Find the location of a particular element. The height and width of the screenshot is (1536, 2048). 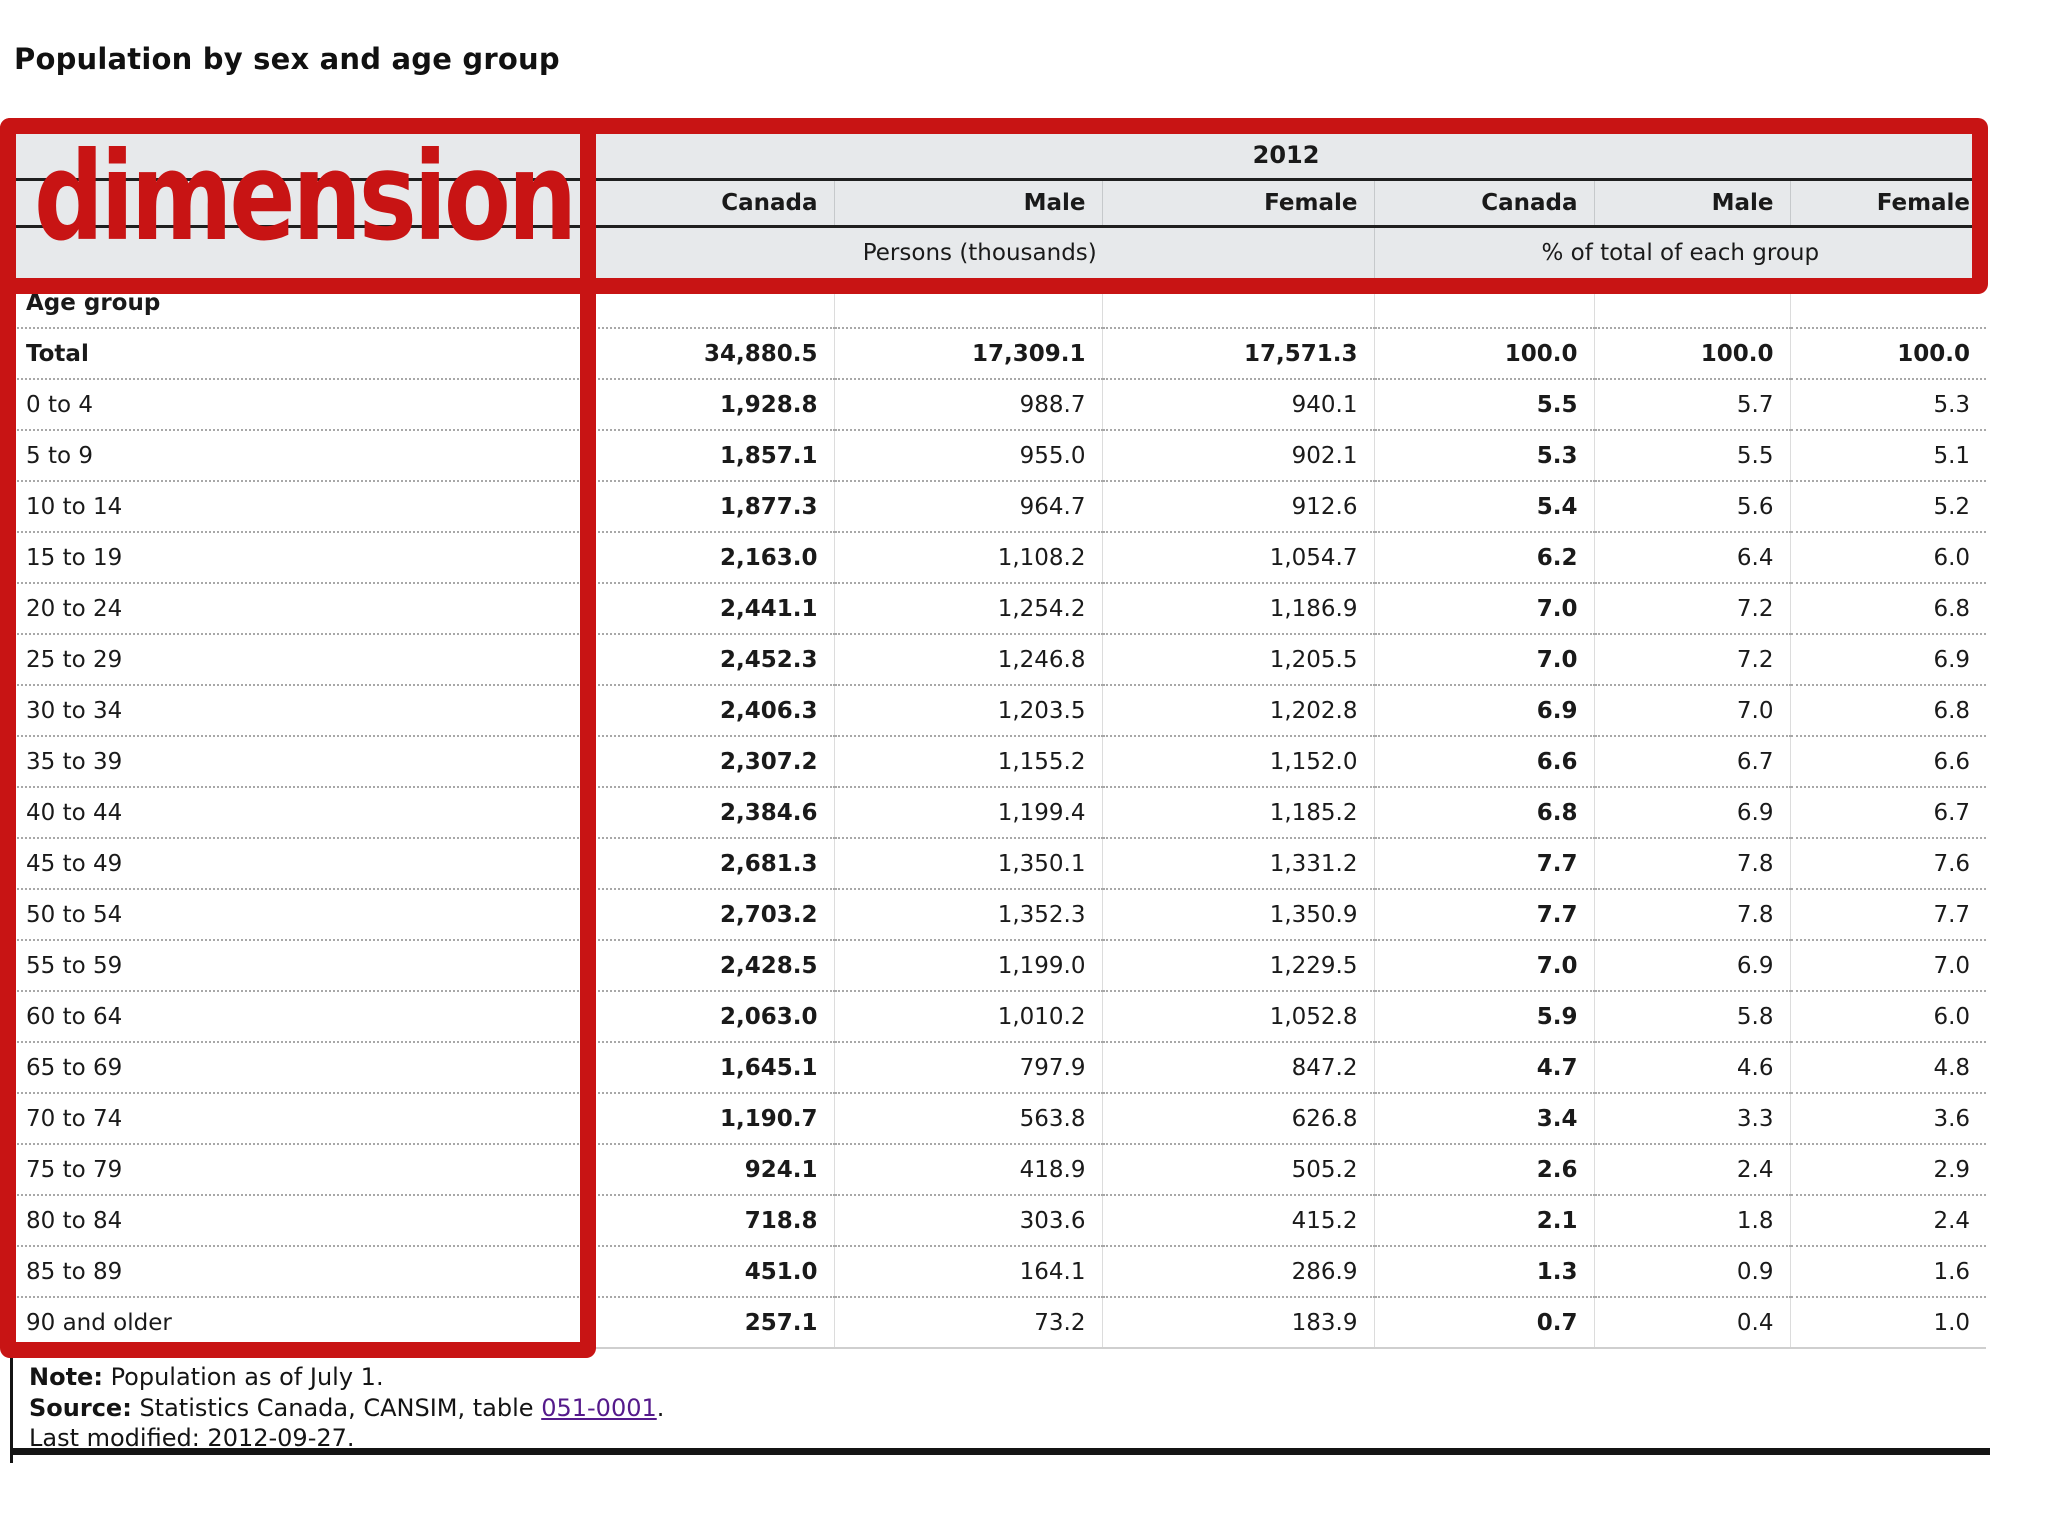

row-label: 10 to 14 is located at coordinates (298, 507).